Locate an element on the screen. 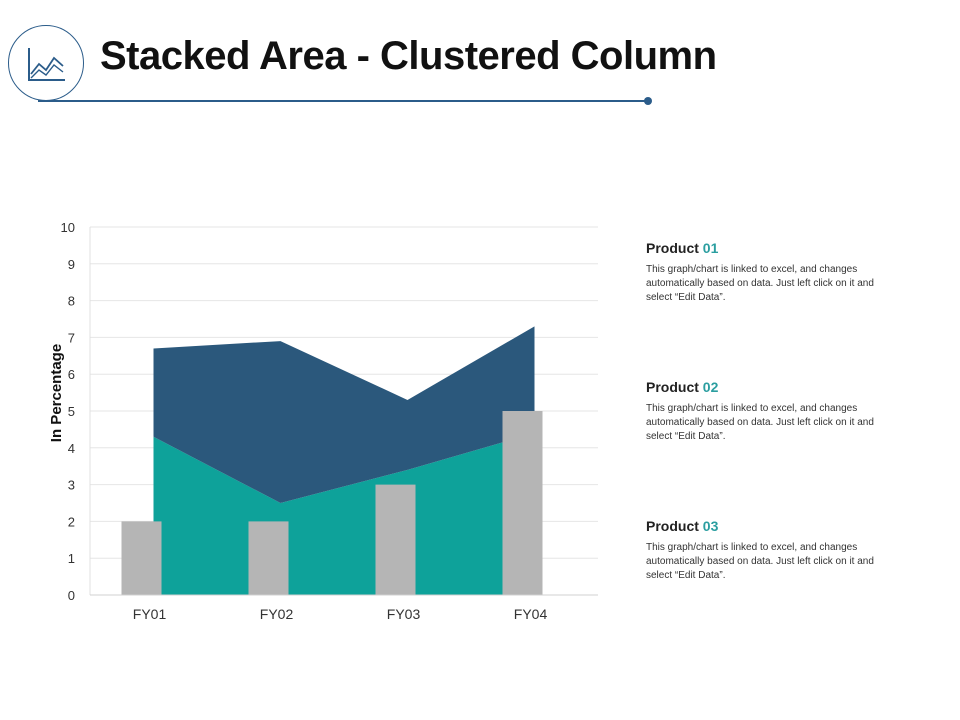 This screenshot has width=960, height=720. title-divider is located at coordinates (343, 101).